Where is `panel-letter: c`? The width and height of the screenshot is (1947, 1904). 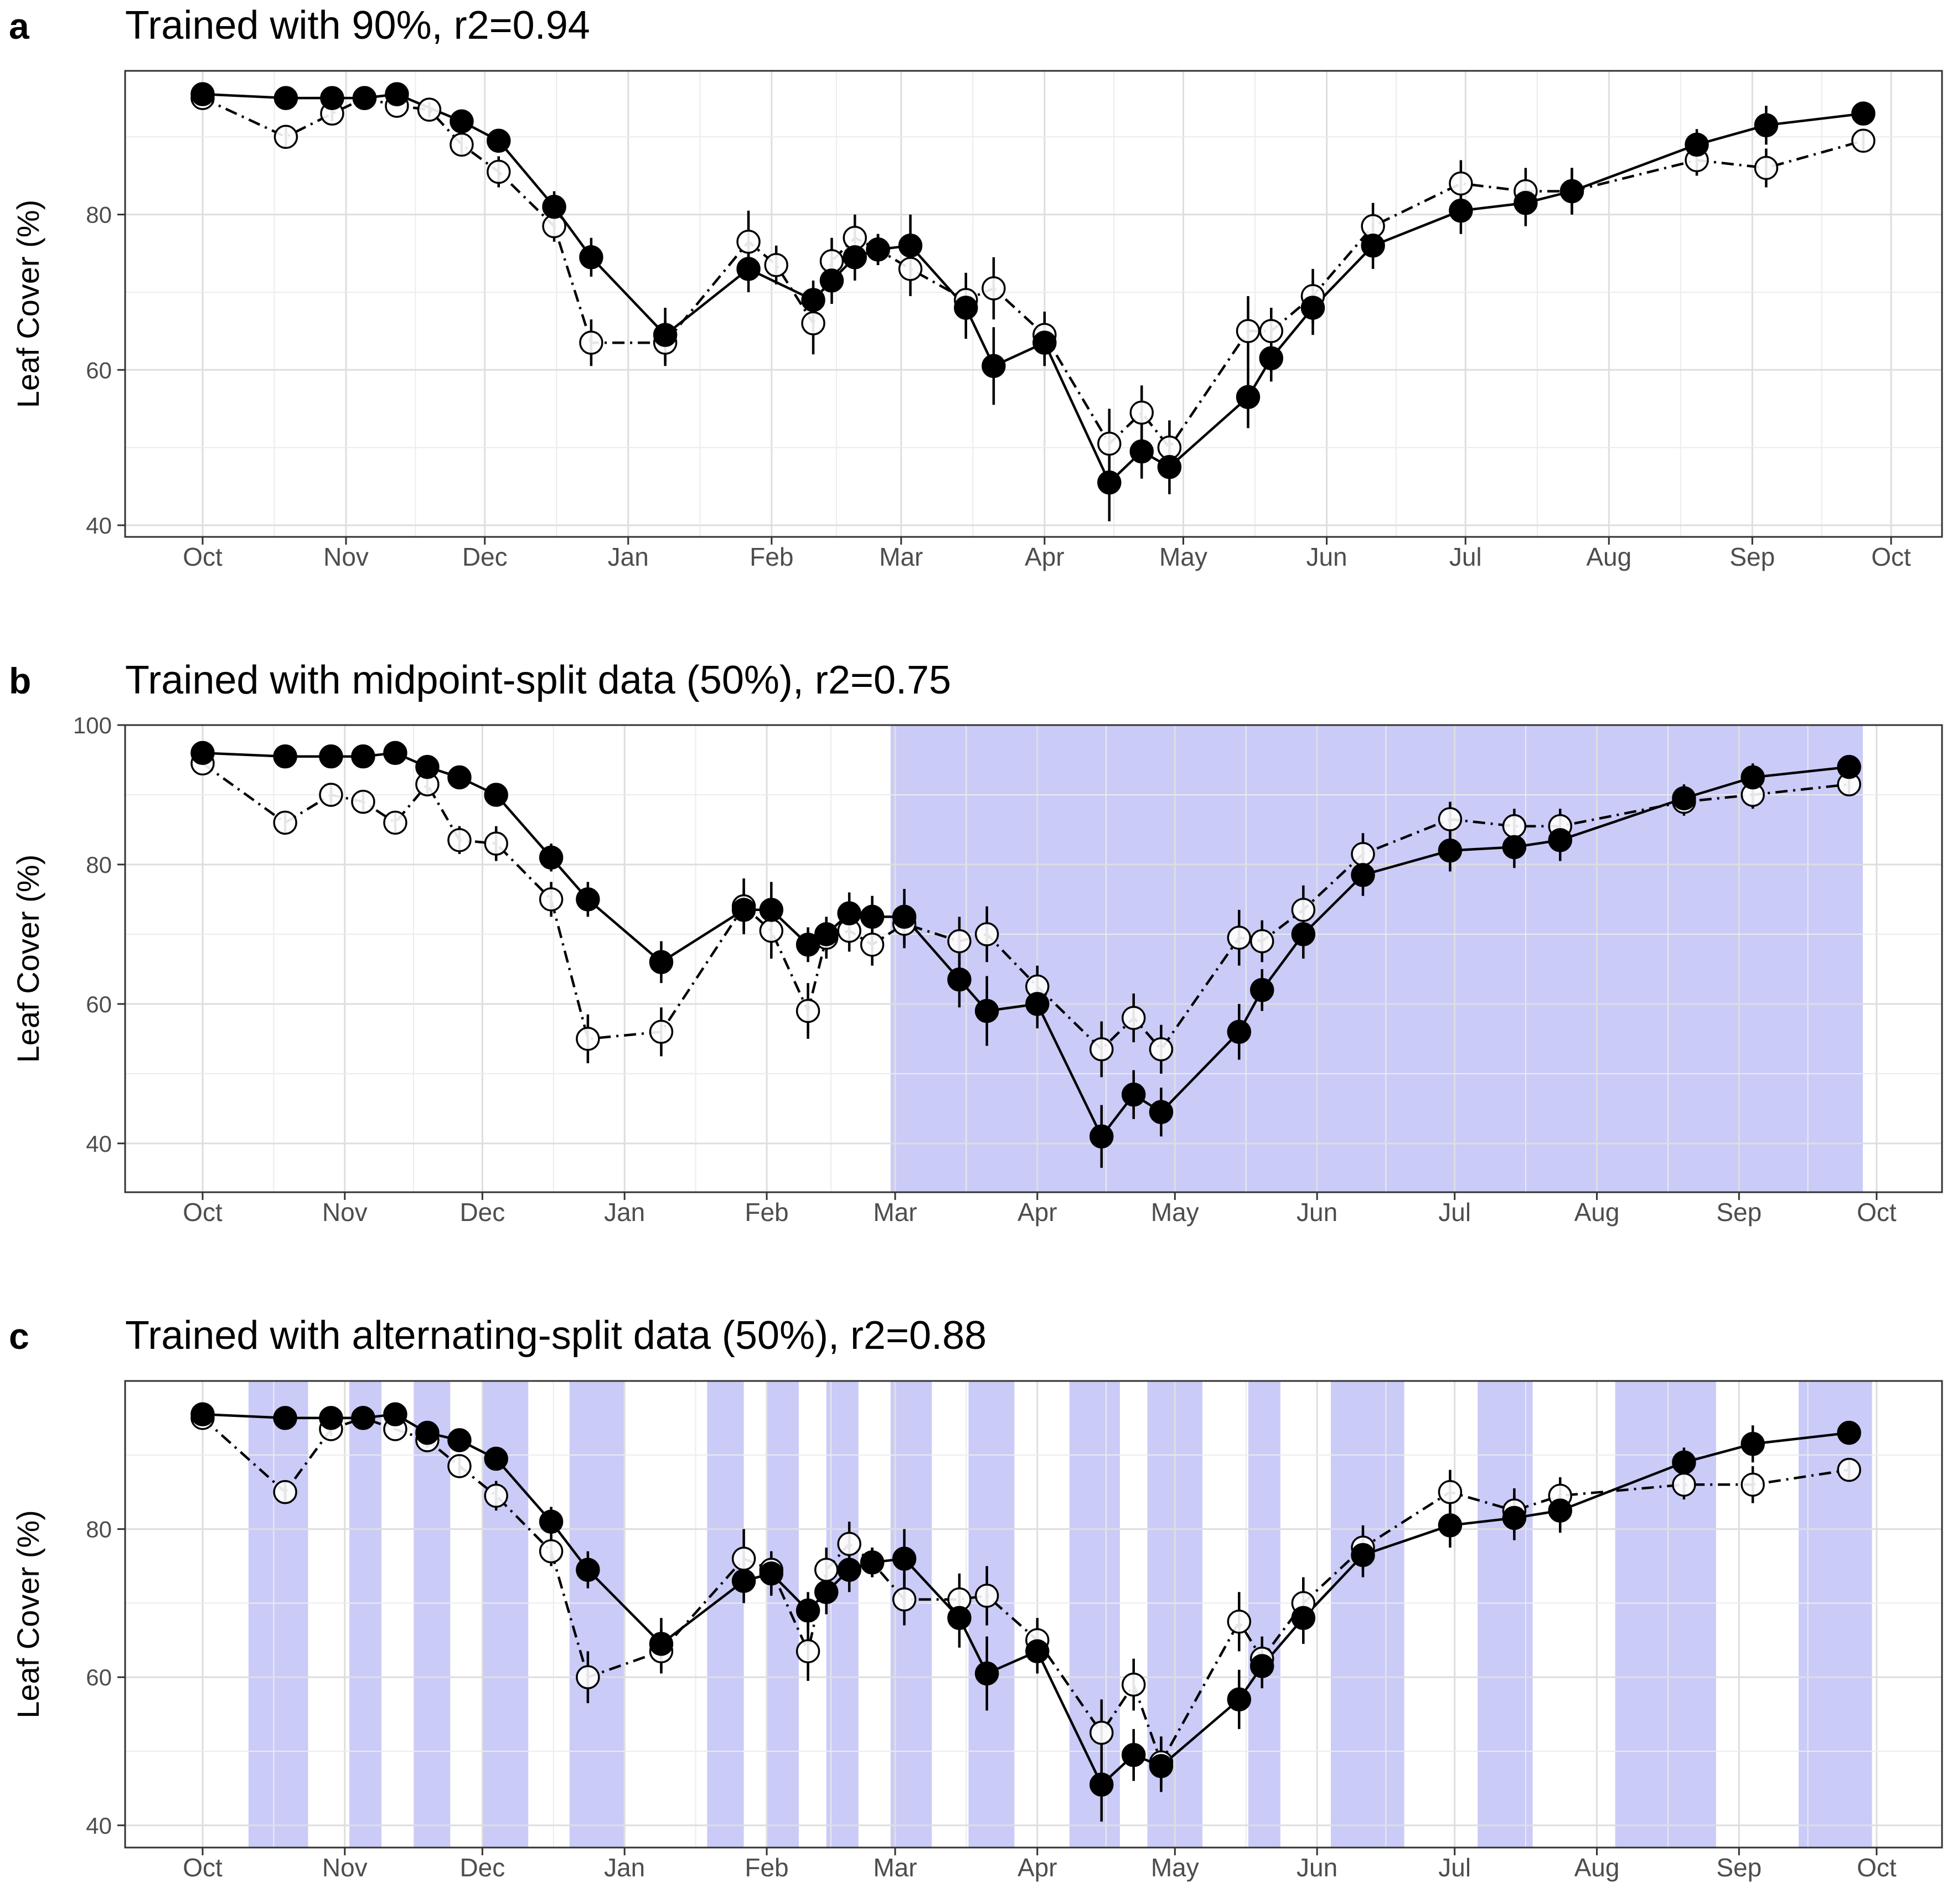 panel-letter: c is located at coordinates (19, 1336).